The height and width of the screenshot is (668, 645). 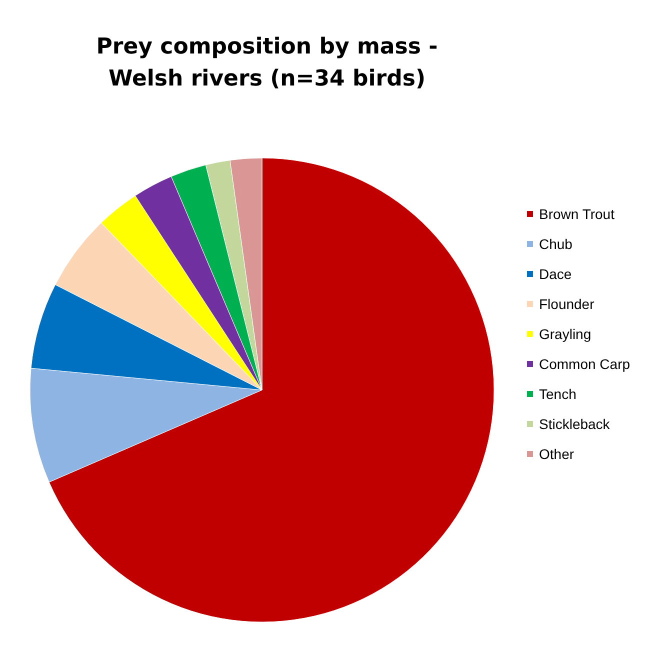 I want to click on legend-label: Tench, so click(x=557, y=394).